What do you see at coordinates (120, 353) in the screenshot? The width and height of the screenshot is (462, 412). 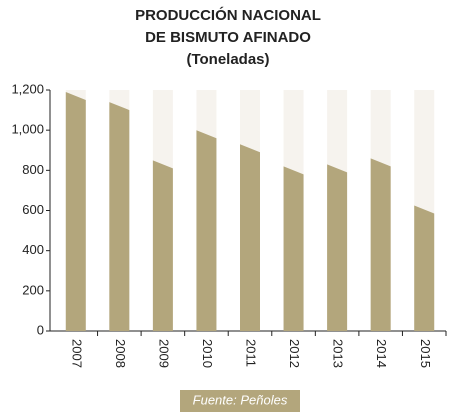 I see `x-tick-label: 2008` at bounding box center [120, 353].